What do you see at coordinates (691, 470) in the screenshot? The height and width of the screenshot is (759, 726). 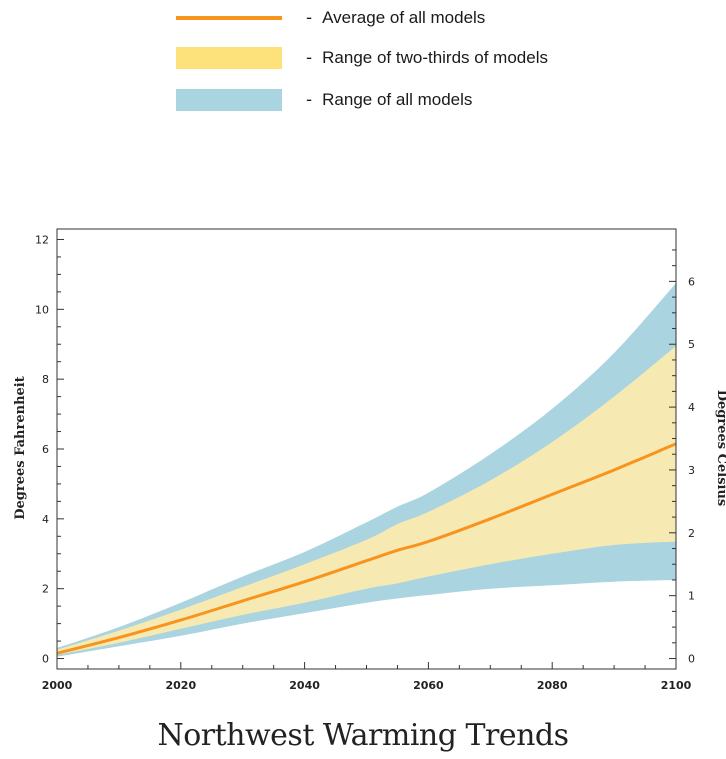 I see `y-tick-label-celsius: 3` at bounding box center [691, 470].